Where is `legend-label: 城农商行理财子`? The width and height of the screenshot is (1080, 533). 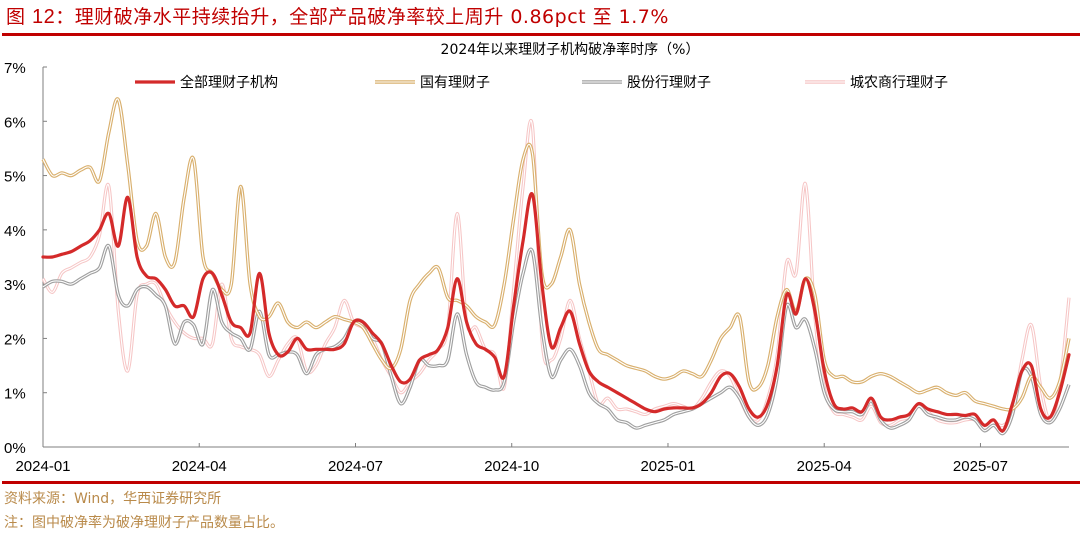
legend-label: 城农商行理财子 is located at coordinates (899, 83).